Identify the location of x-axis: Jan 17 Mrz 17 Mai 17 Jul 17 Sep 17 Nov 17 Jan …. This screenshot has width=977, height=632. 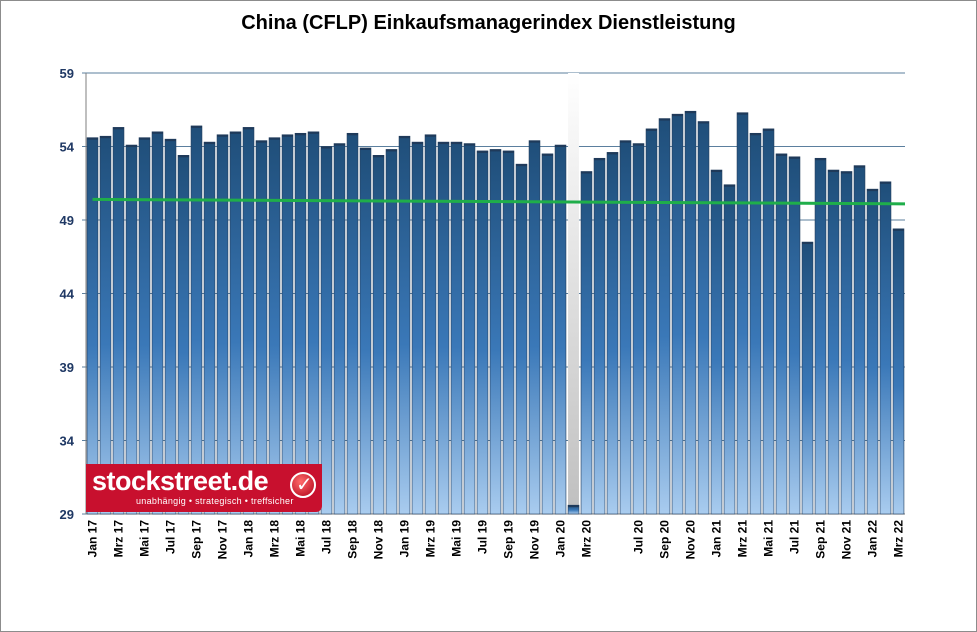
(496, 540).